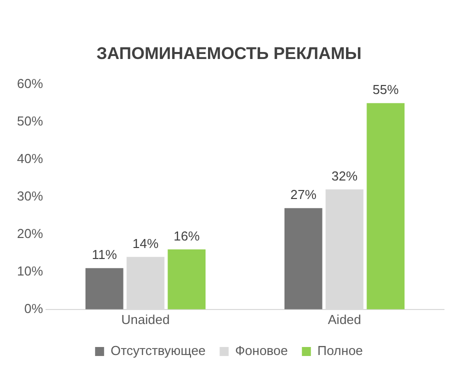 This screenshot has width=466, height=372. What do you see at coordinates (30, 158) in the screenshot?
I see `y-tick-label: 40%` at bounding box center [30, 158].